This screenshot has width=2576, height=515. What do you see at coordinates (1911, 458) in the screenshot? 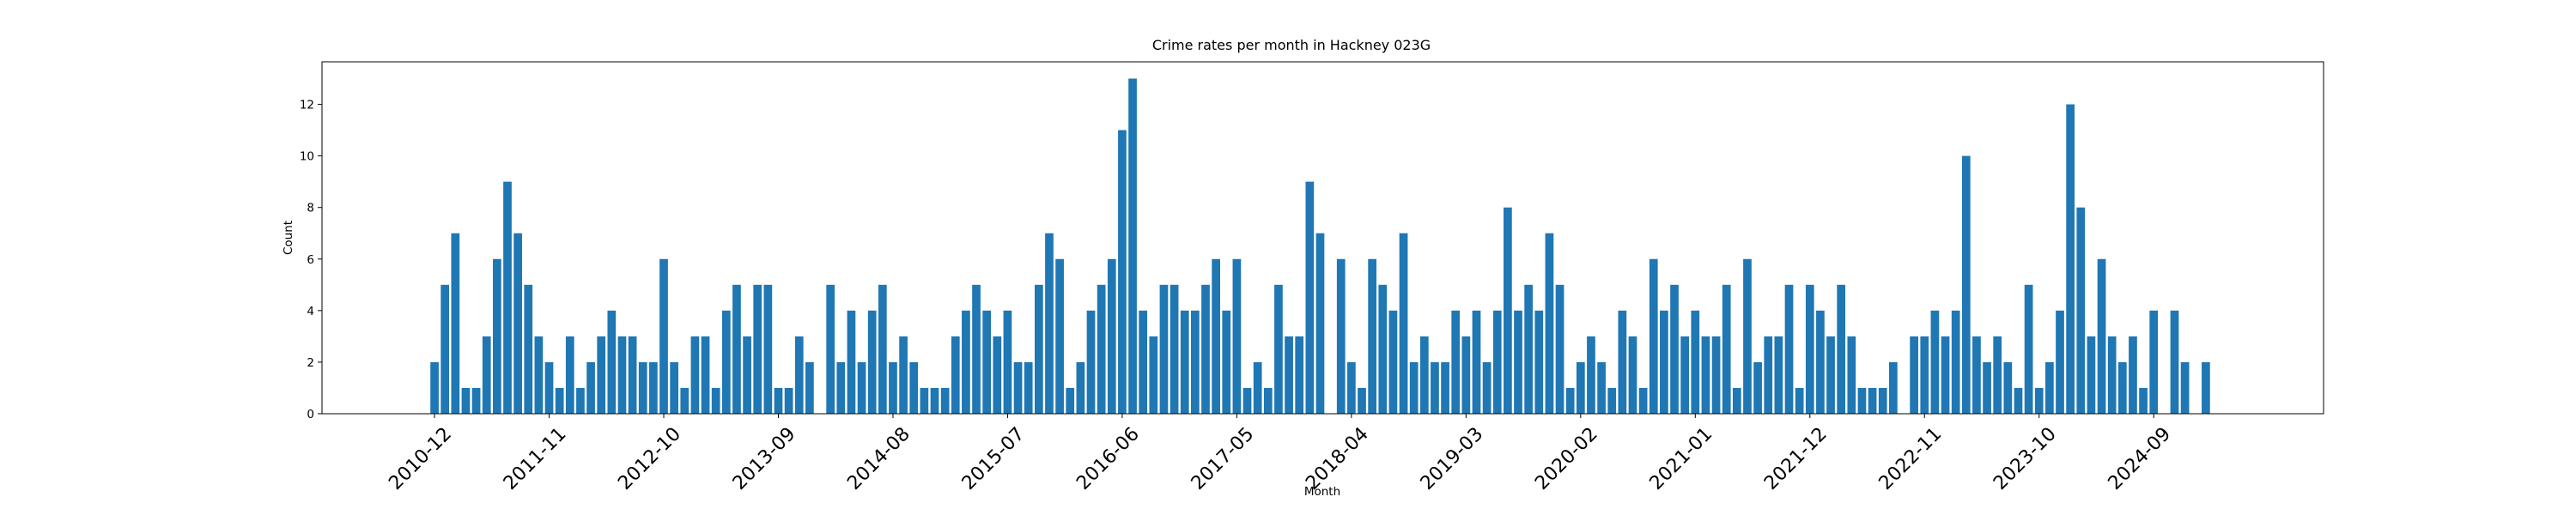
I see `x-tick-label: 2022-11` at bounding box center [1911, 458].